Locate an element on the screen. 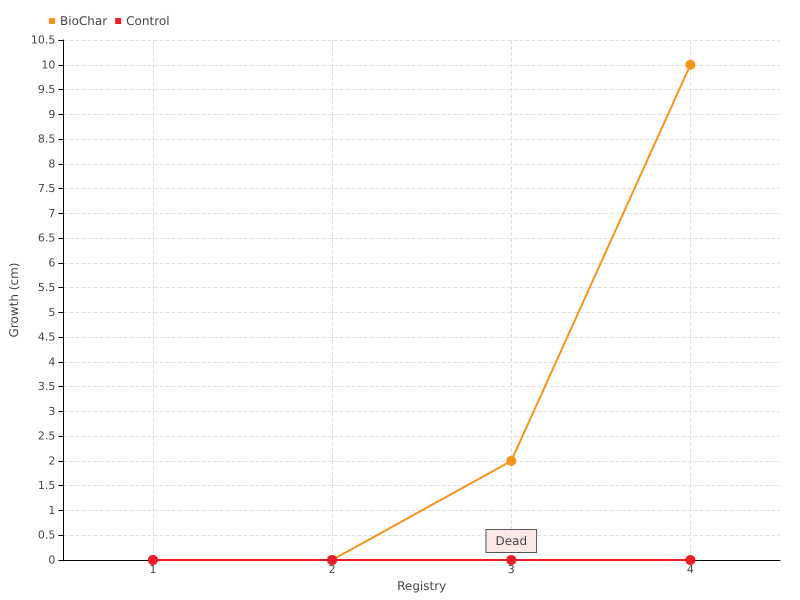  y-tick-label: 6 is located at coordinates (52, 263).